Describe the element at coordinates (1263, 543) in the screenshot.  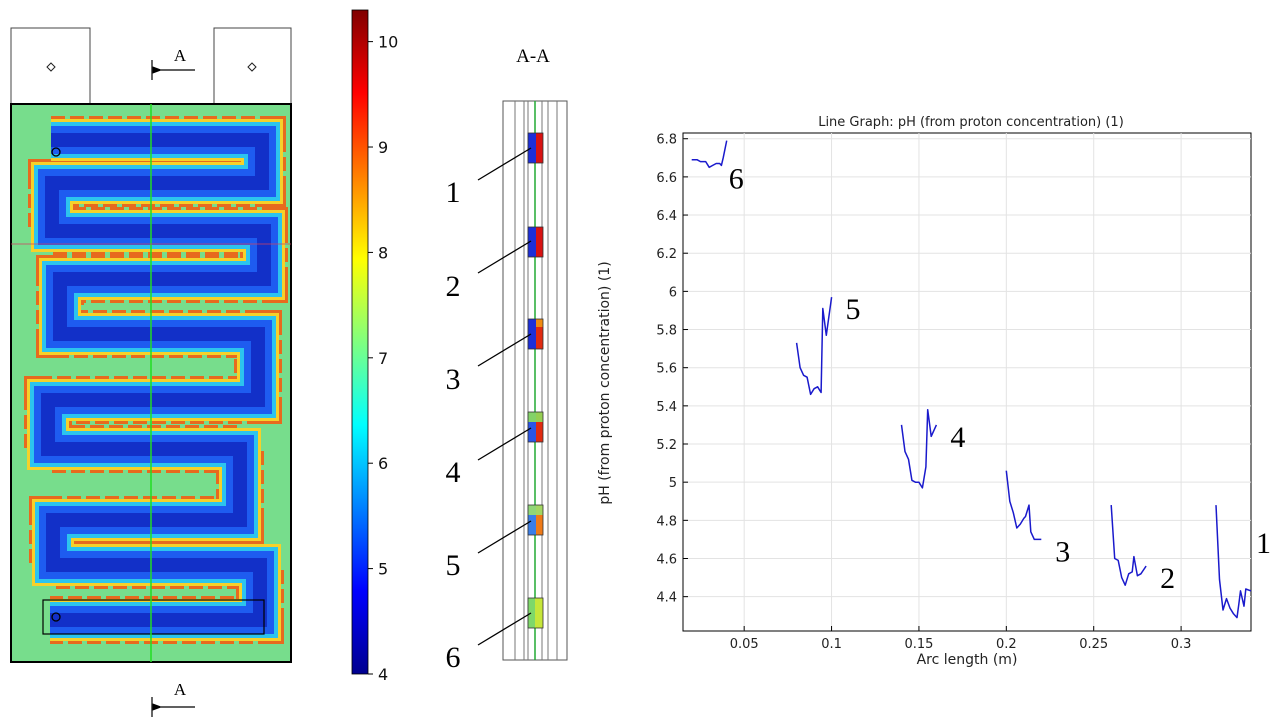
I see `series-label-1: 1` at that location.